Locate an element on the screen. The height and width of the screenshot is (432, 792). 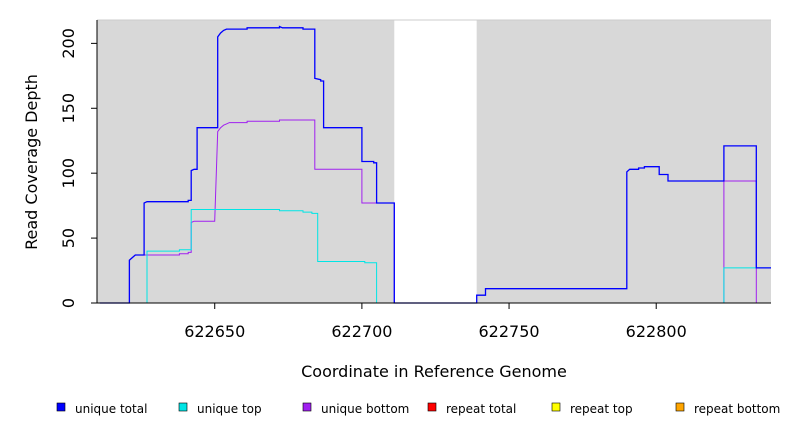
x-tick-label-622800: 622800 is located at coordinates (656, 331).